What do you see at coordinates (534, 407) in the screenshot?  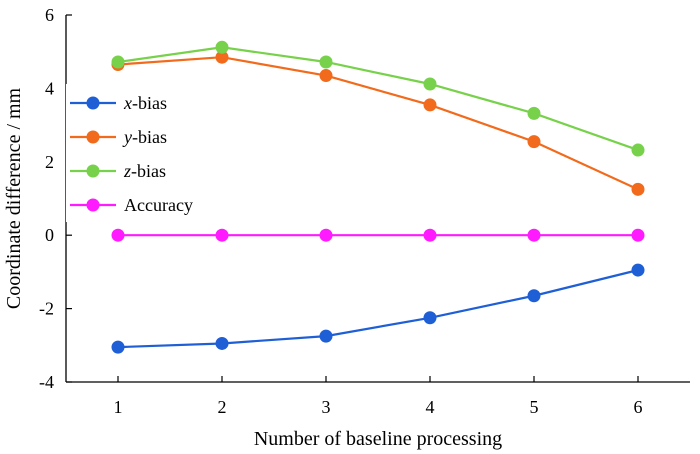 I see `x-tick-label: 5` at bounding box center [534, 407].